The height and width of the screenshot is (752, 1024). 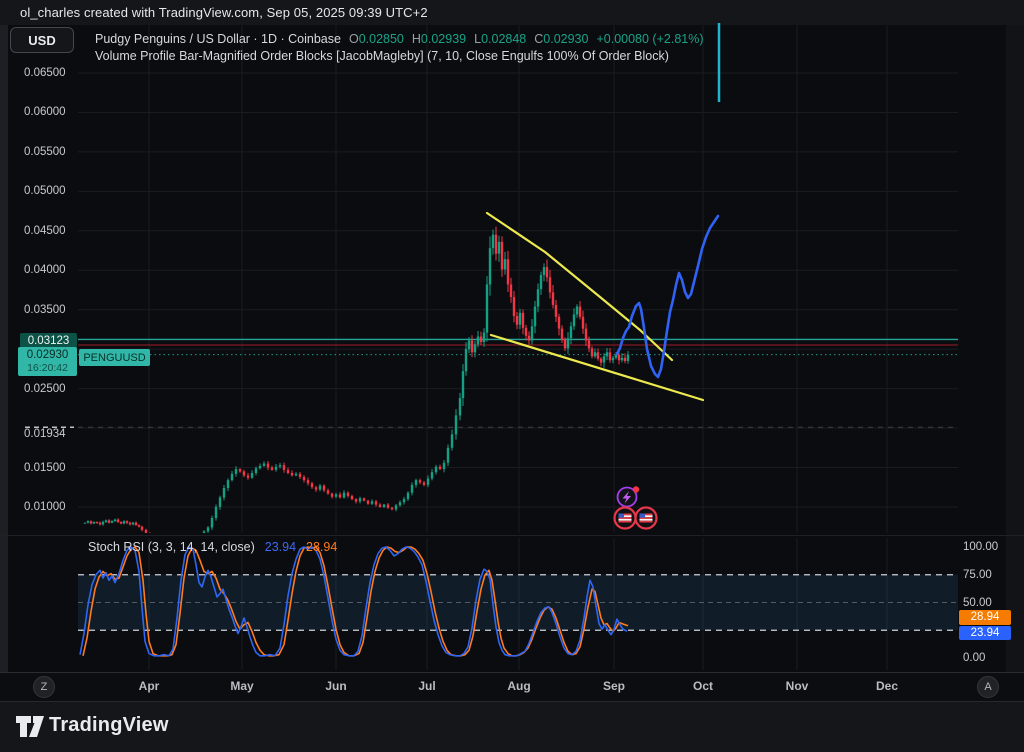 What do you see at coordinates (443, 39) in the screenshot?
I see `high-value: 0.02939` at bounding box center [443, 39].